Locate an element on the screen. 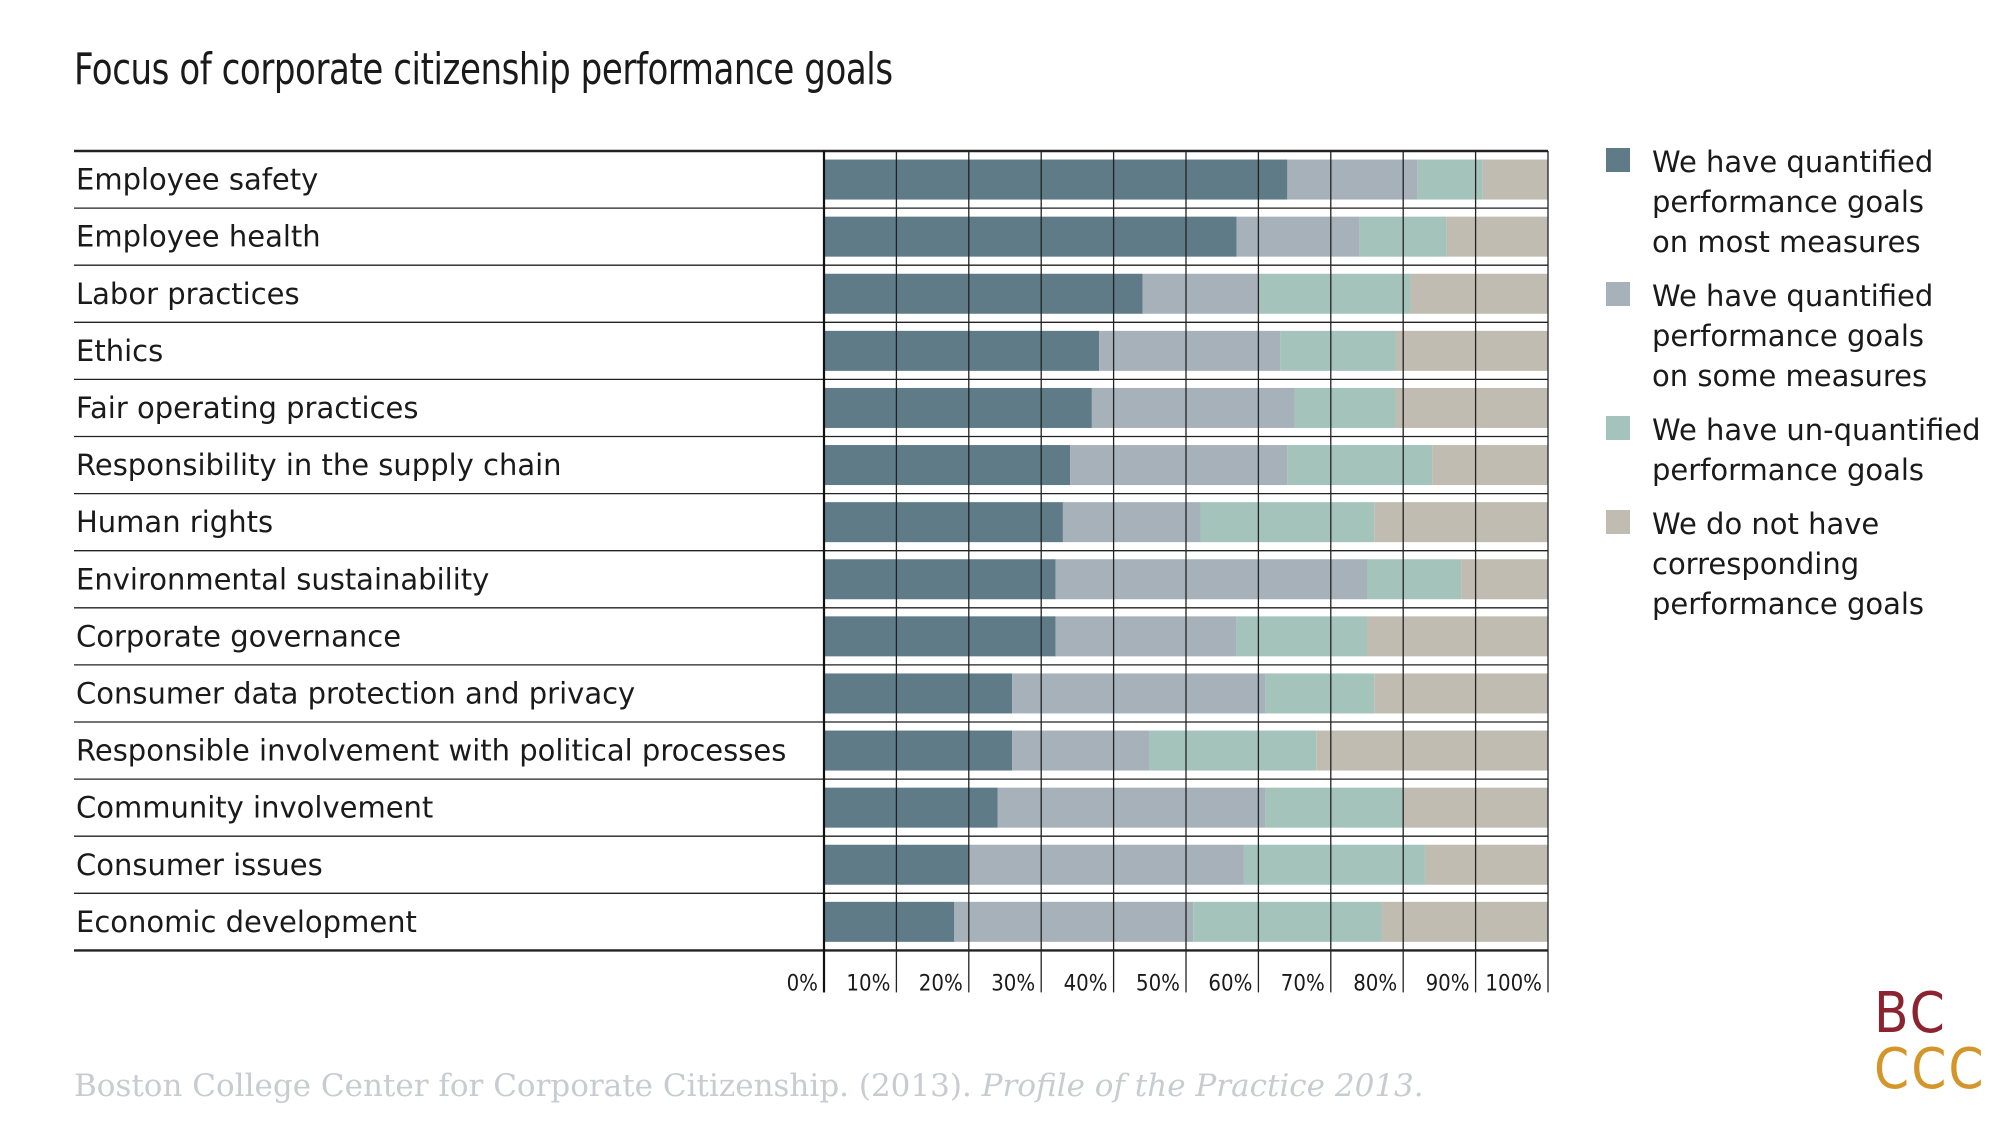 This screenshot has width=2000, height=1125. category-label-5: Responsibility in the supply chain is located at coordinates (319, 465).